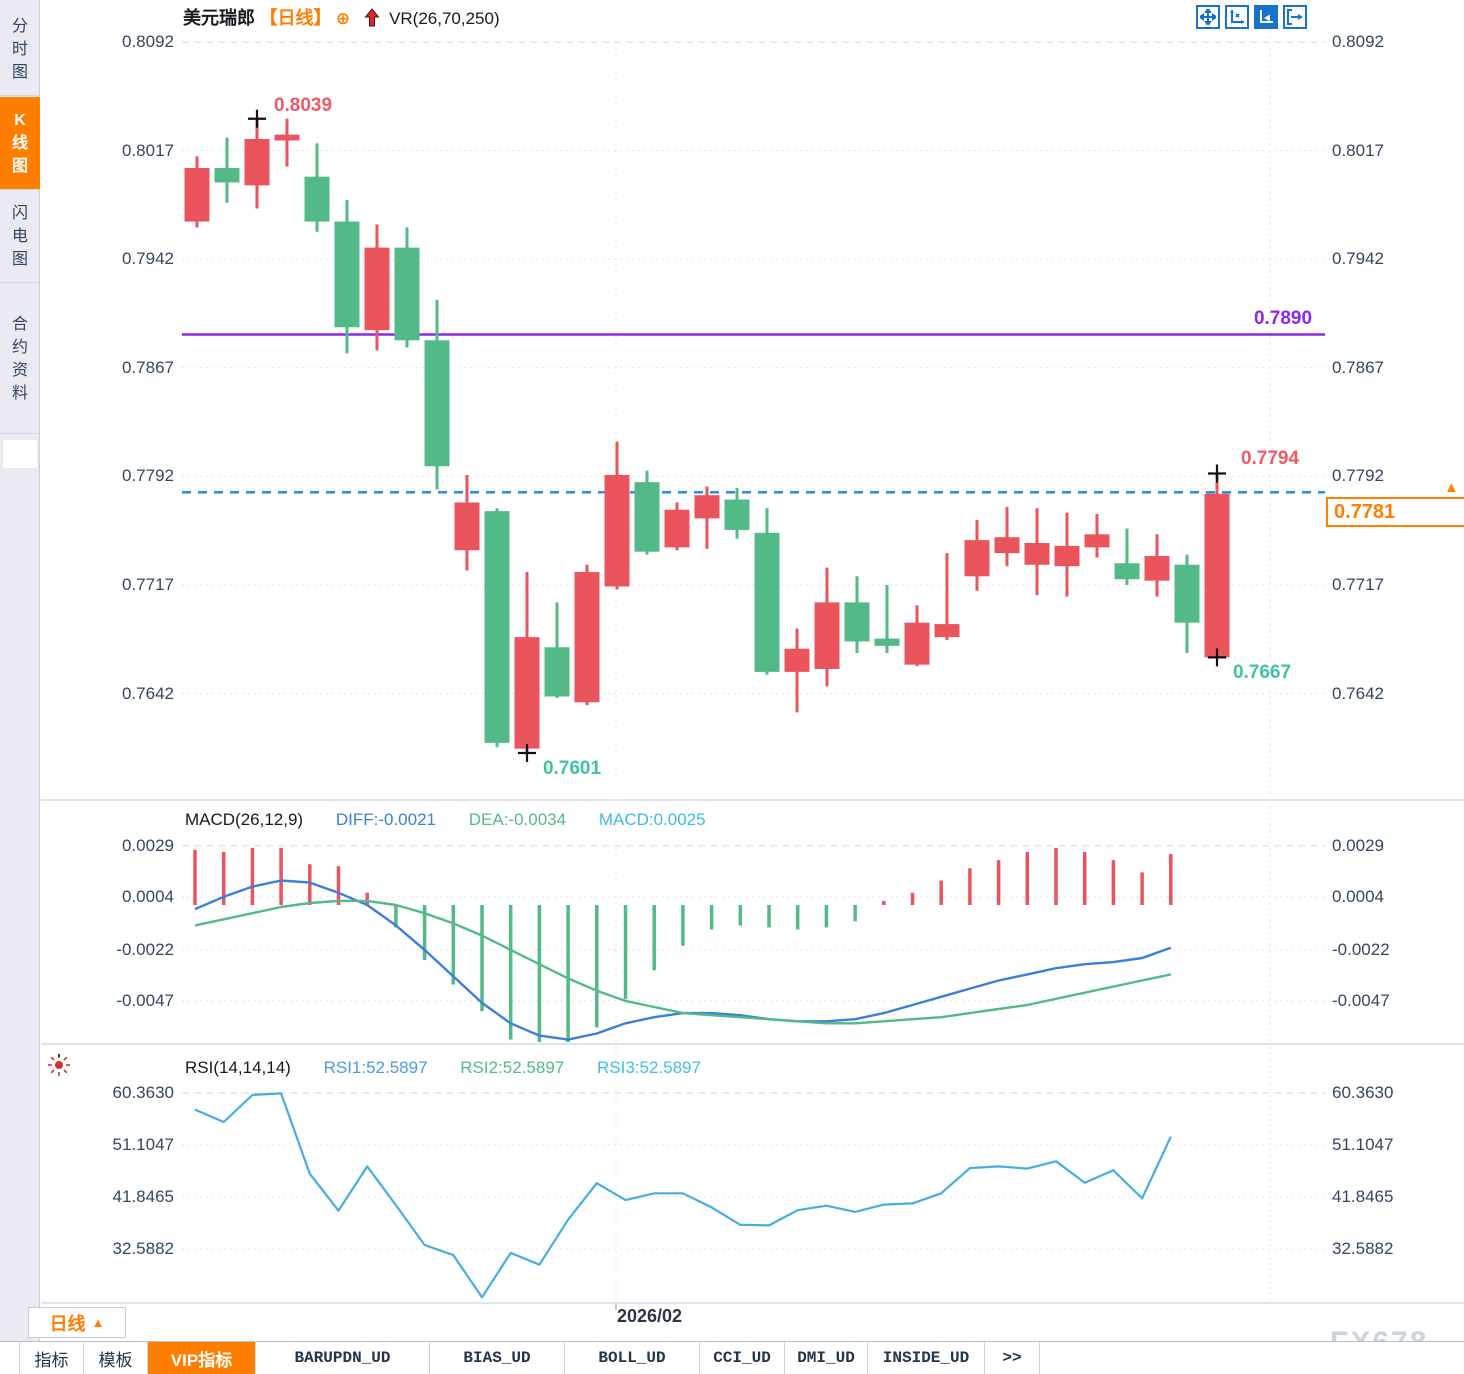 The width and height of the screenshot is (1464, 1374). I want to click on bottom-tab-DMIUD: DMI_UD, so click(826, 1358).